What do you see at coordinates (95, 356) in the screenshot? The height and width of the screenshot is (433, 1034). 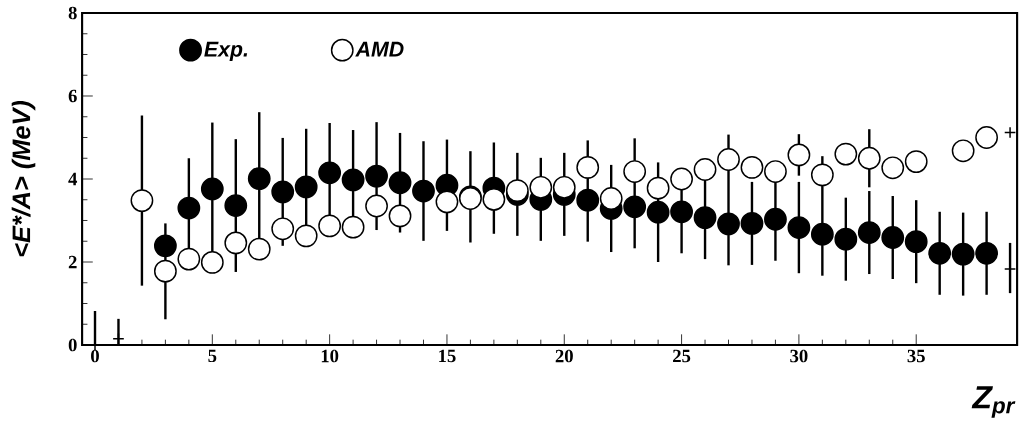 I see `x-tick-label: 0` at bounding box center [95, 356].